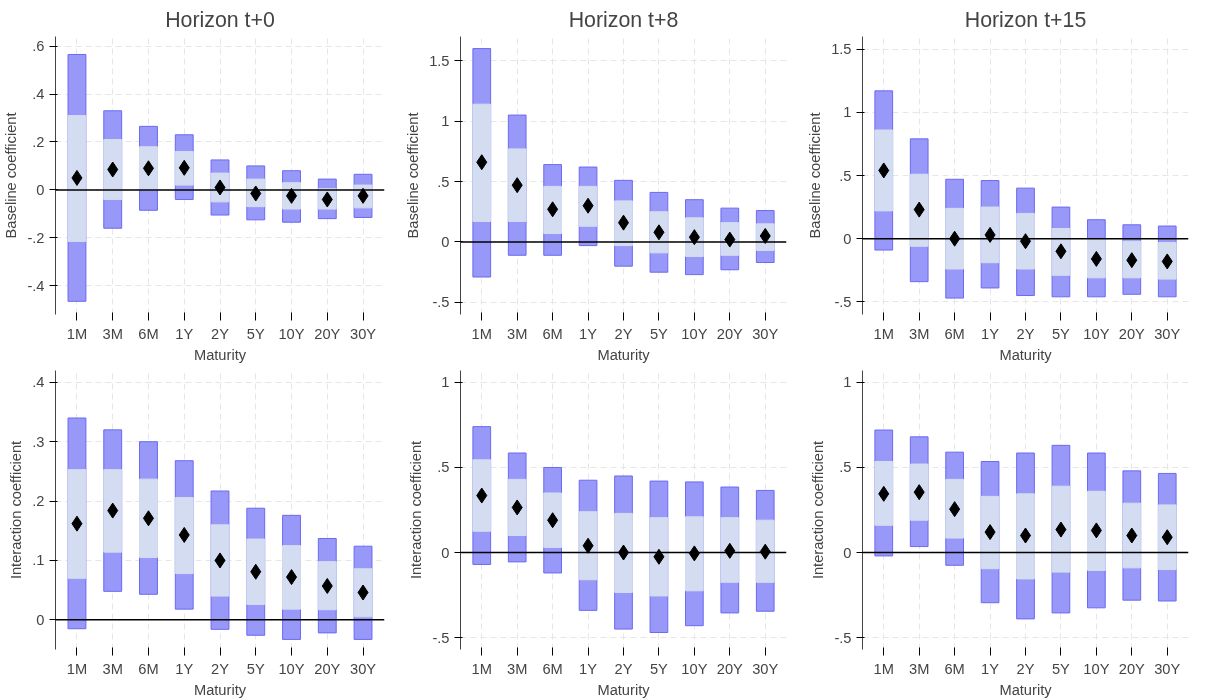 This screenshot has width=1208, height=700. I want to click on y-tick-label: .1, so click(38, 560).